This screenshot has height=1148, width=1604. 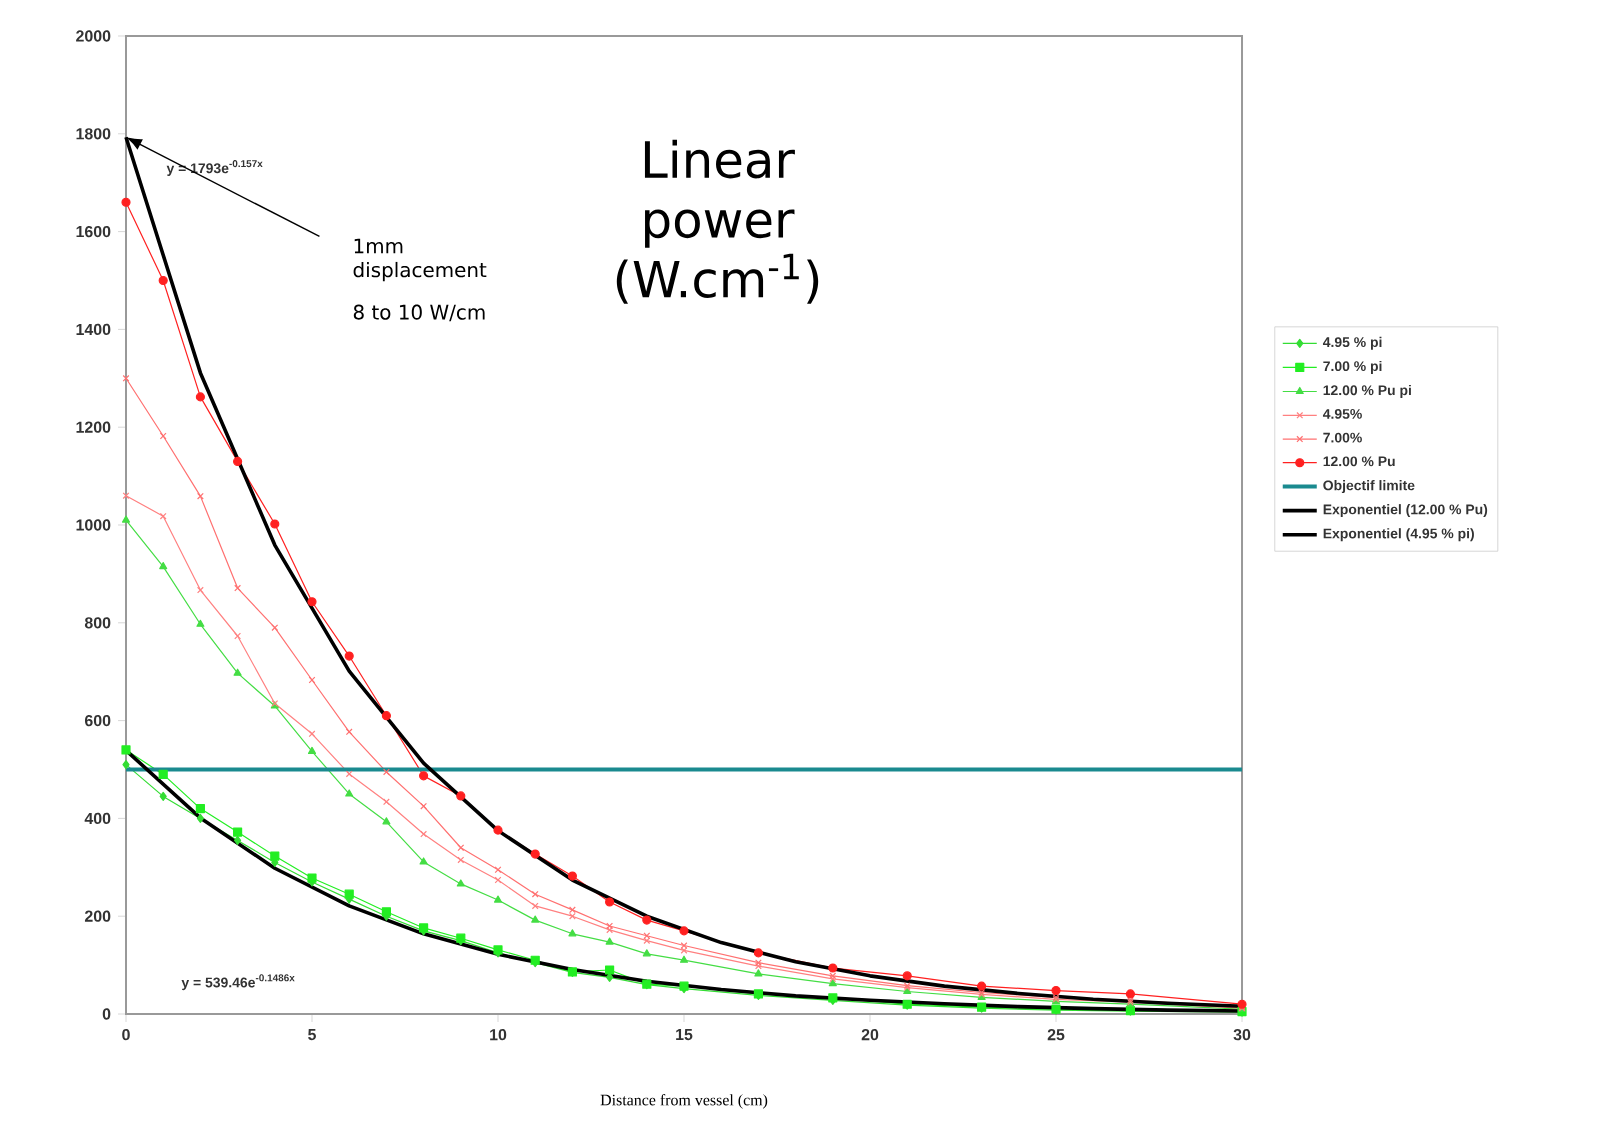 What do you see at coordinates (419, 313) in the screenshot?
I see `annotation: 8 to 10 W/cm` at bounding box center [419, 313].